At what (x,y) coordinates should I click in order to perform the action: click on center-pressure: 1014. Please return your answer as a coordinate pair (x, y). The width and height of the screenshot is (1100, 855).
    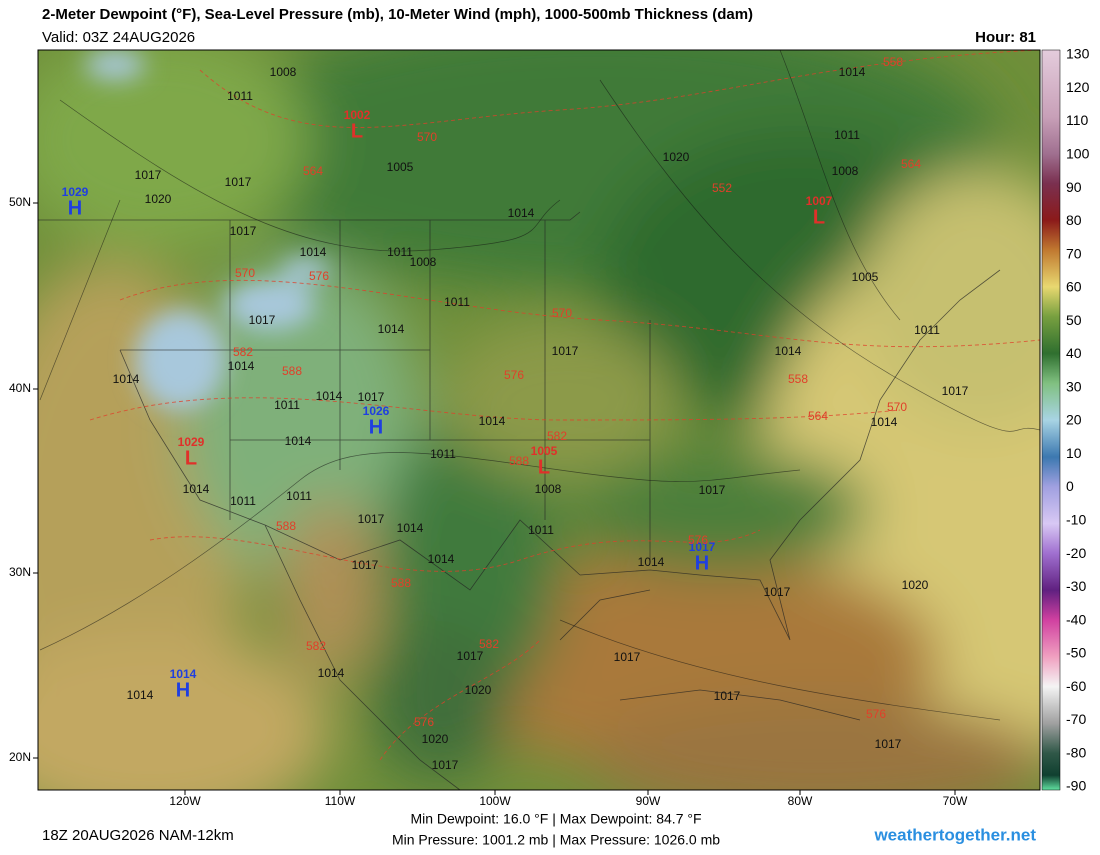
    Looking at the image, I should click on (183, 674).